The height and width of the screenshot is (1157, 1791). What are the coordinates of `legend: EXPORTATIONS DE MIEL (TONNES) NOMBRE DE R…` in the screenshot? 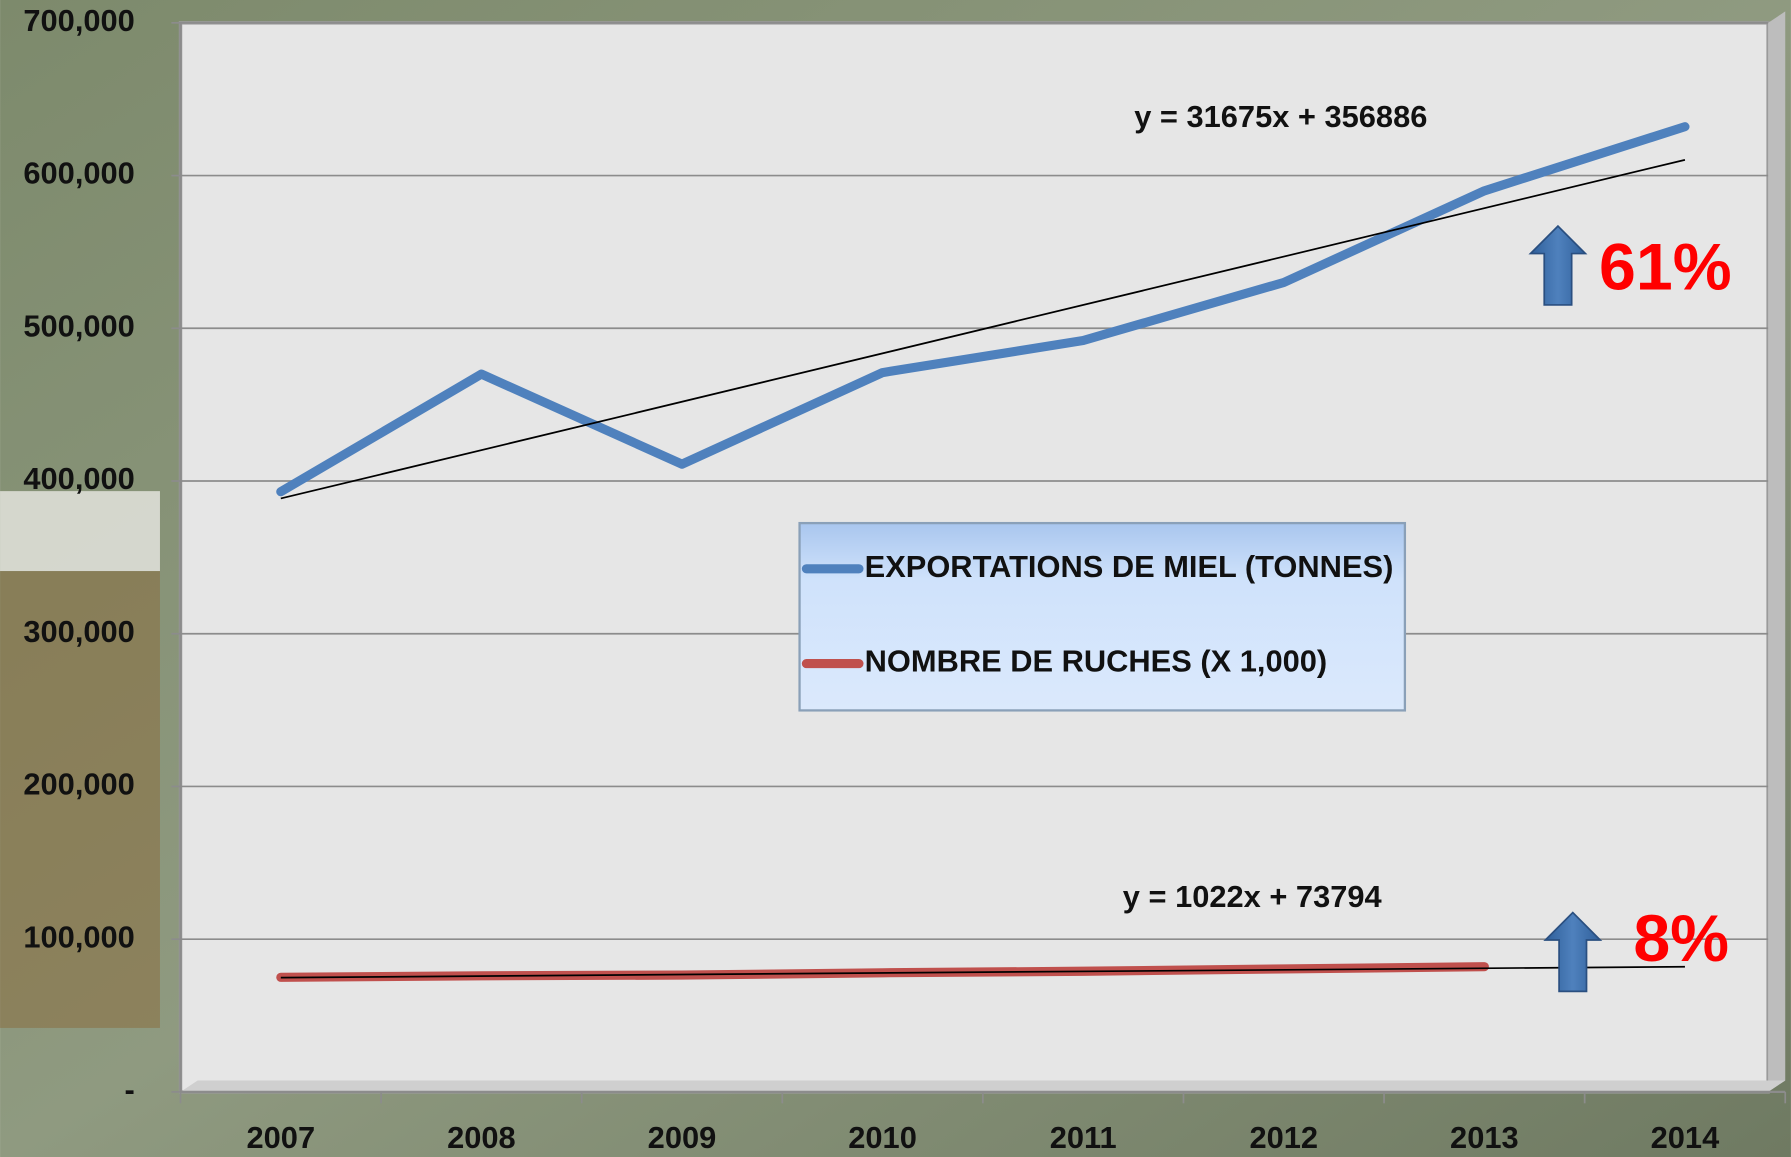 It's located at (1102, 616).